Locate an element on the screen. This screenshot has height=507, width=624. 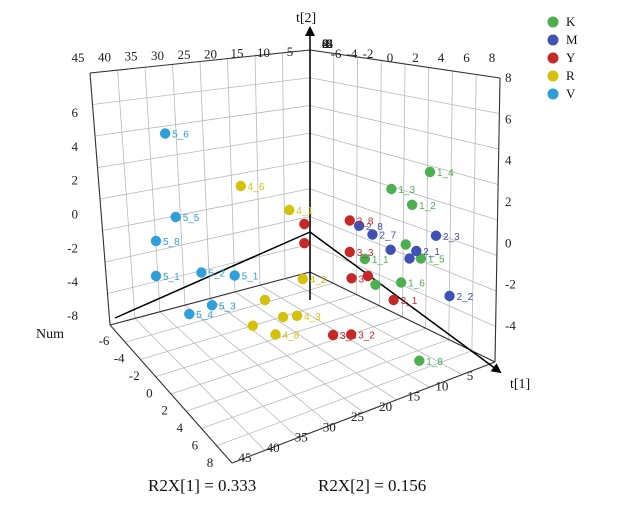
z-right-tick-label: 0 is located at coordinates (508, 242).